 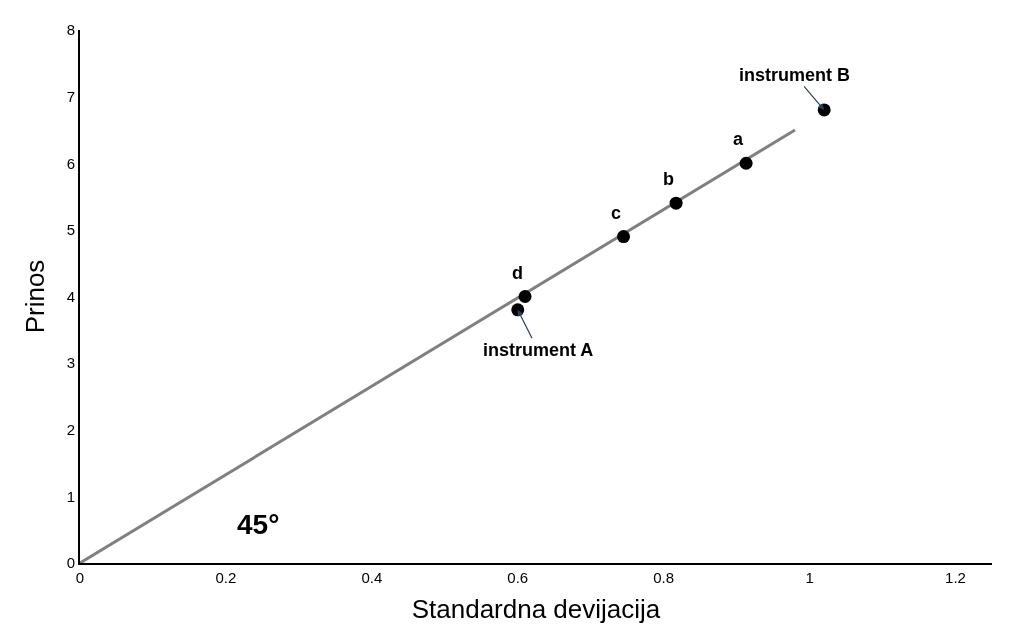 I want to click on y-tick-label: 2, so click(x=70, y=429).